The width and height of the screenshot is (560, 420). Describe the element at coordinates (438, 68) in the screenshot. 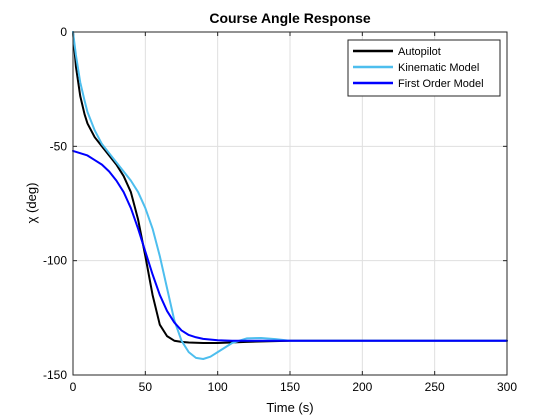

I see `legend-label: Kinematic Model` at that location.